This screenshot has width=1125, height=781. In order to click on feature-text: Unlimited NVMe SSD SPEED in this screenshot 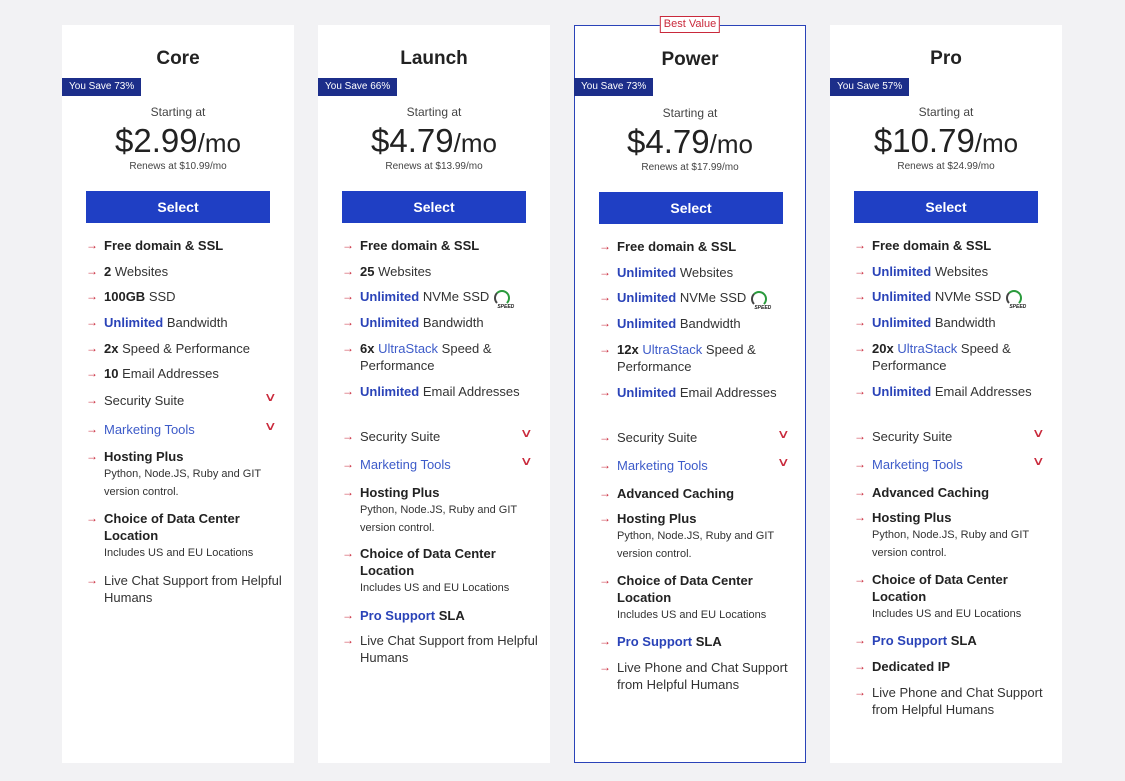, I will do `click(451, 299)`.